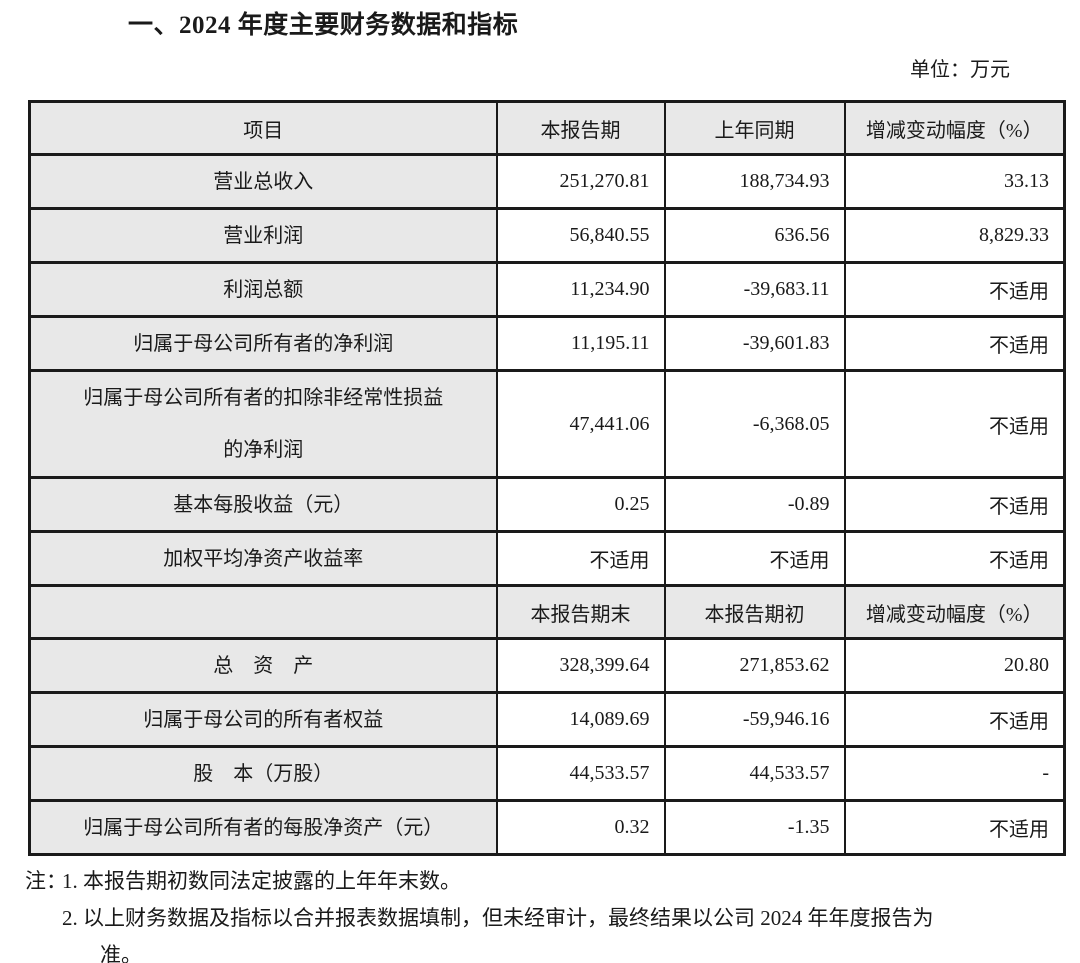 Image resolution: width=1080 pixels, height=963 pixels. I want to click on table-row-total-revenue: 营业总收入 251,270.81 188,734.93 33.13, so click(547, 181).